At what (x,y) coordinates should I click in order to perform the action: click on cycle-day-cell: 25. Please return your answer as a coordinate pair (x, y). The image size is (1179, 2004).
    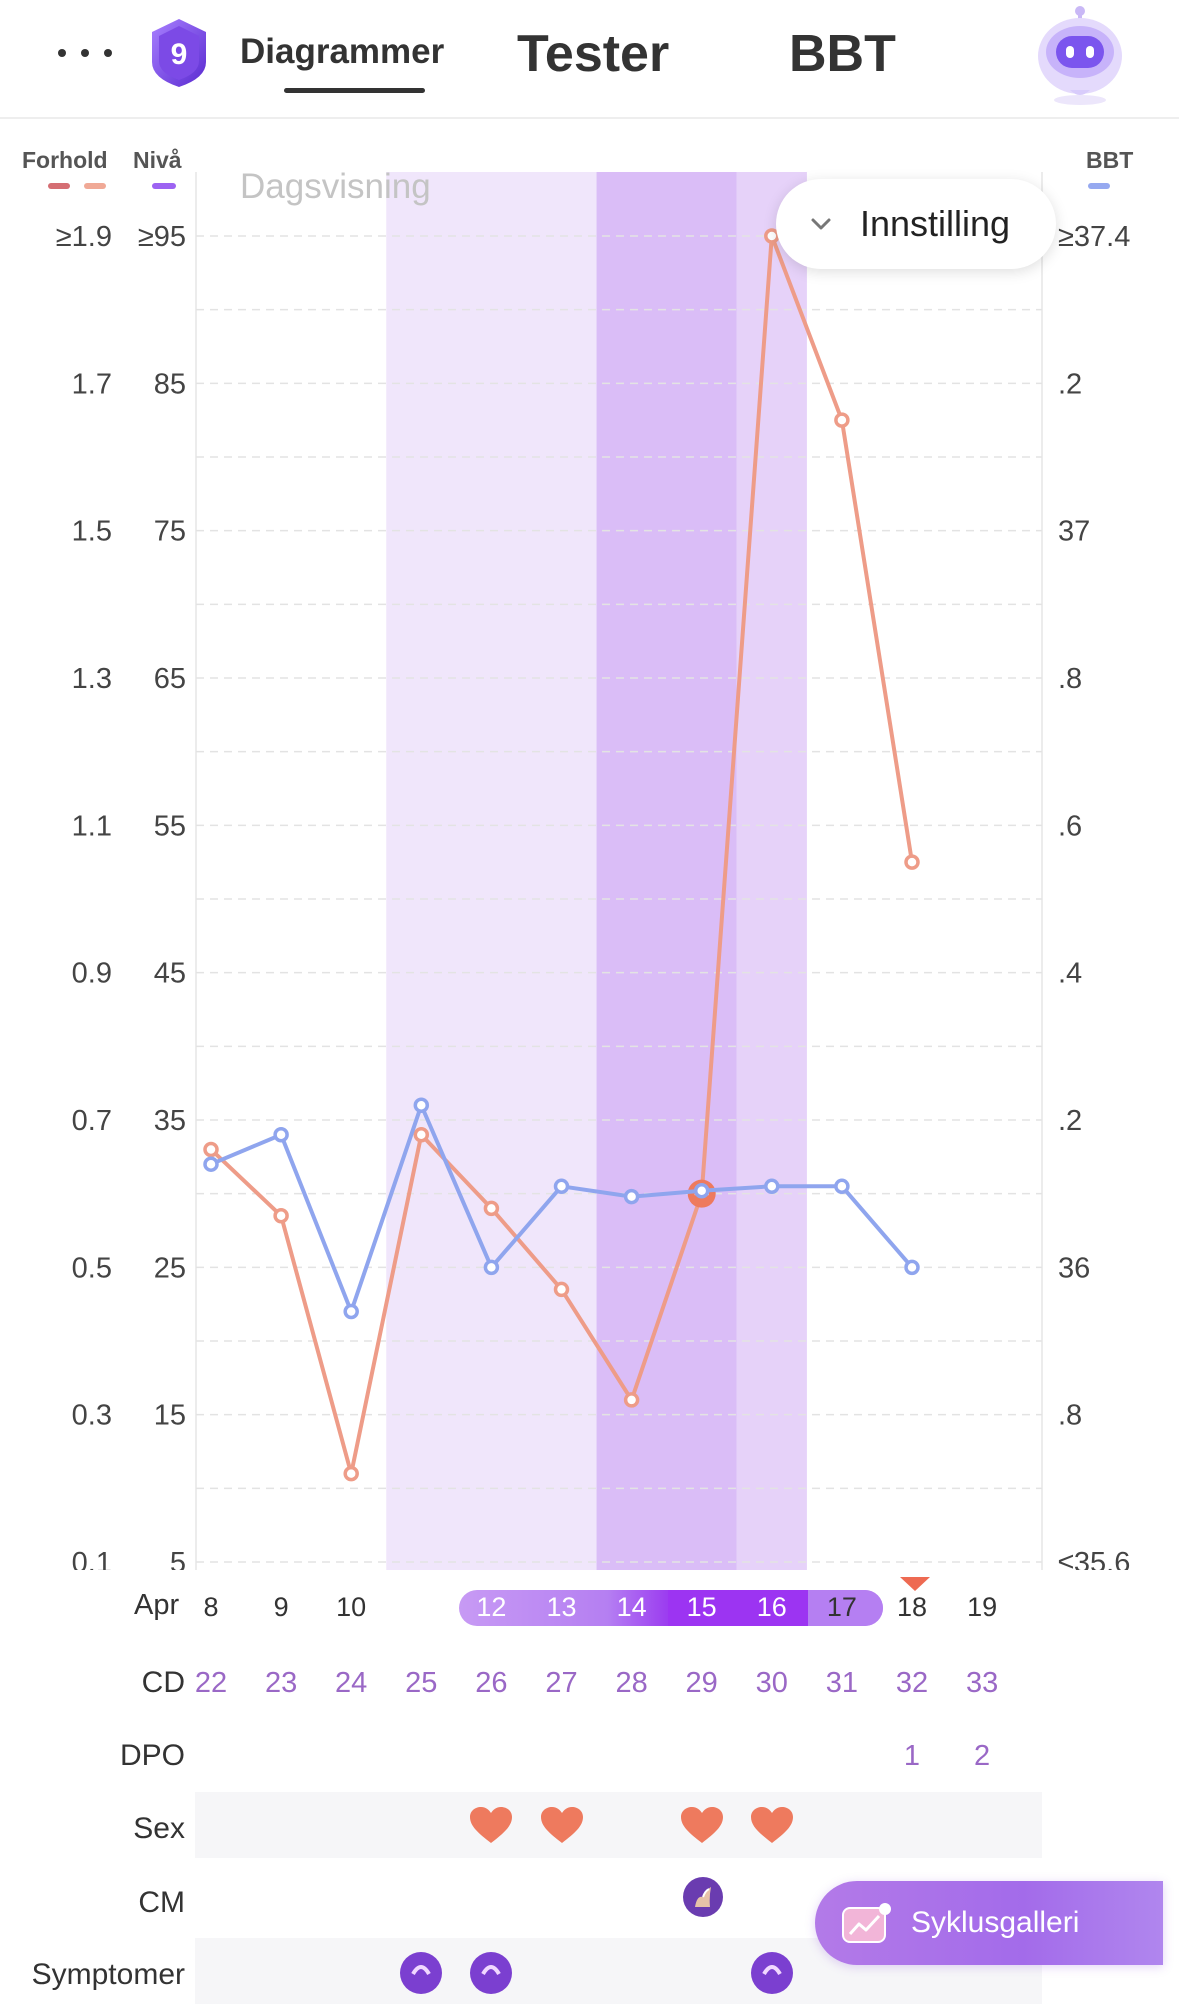
    Looking at the image, I should click on (421, 1683).